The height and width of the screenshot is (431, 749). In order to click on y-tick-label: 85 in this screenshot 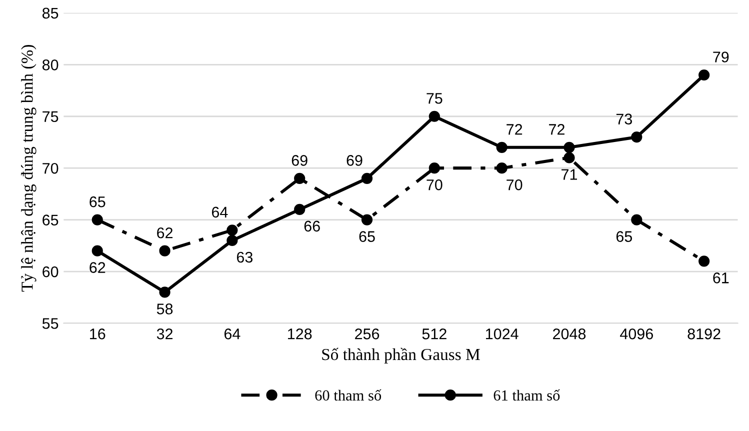, I will do `click(50, 13)`.